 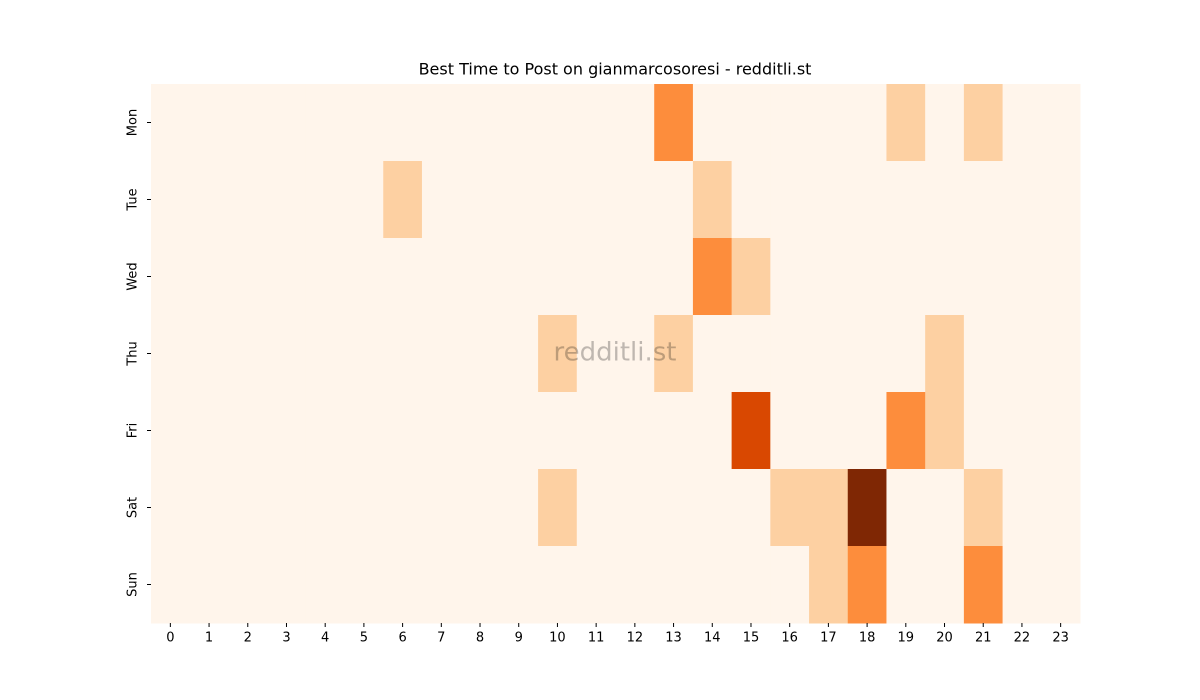 I want to click on x-tick-label: 6, so click(x=402, y=638).